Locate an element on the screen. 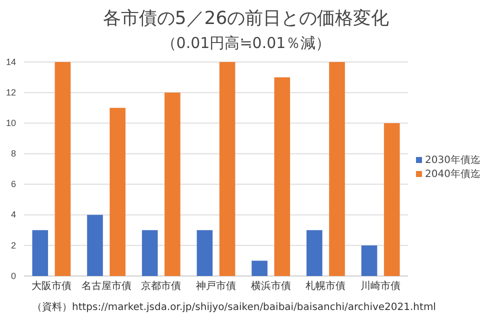  y-tick-label: 2 is located at coordinates (13, 245).